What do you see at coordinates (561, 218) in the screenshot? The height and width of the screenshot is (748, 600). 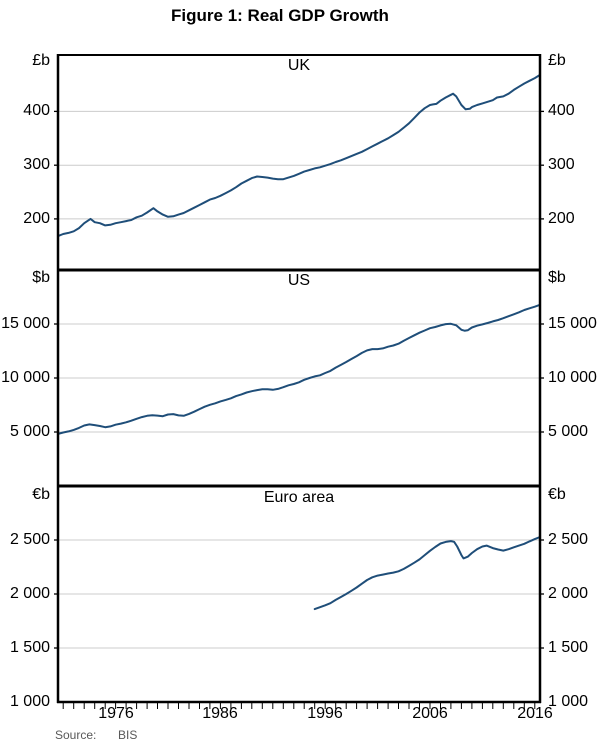 I see `uk-ytick-200-right: 200` at bounding box center [561, 218].